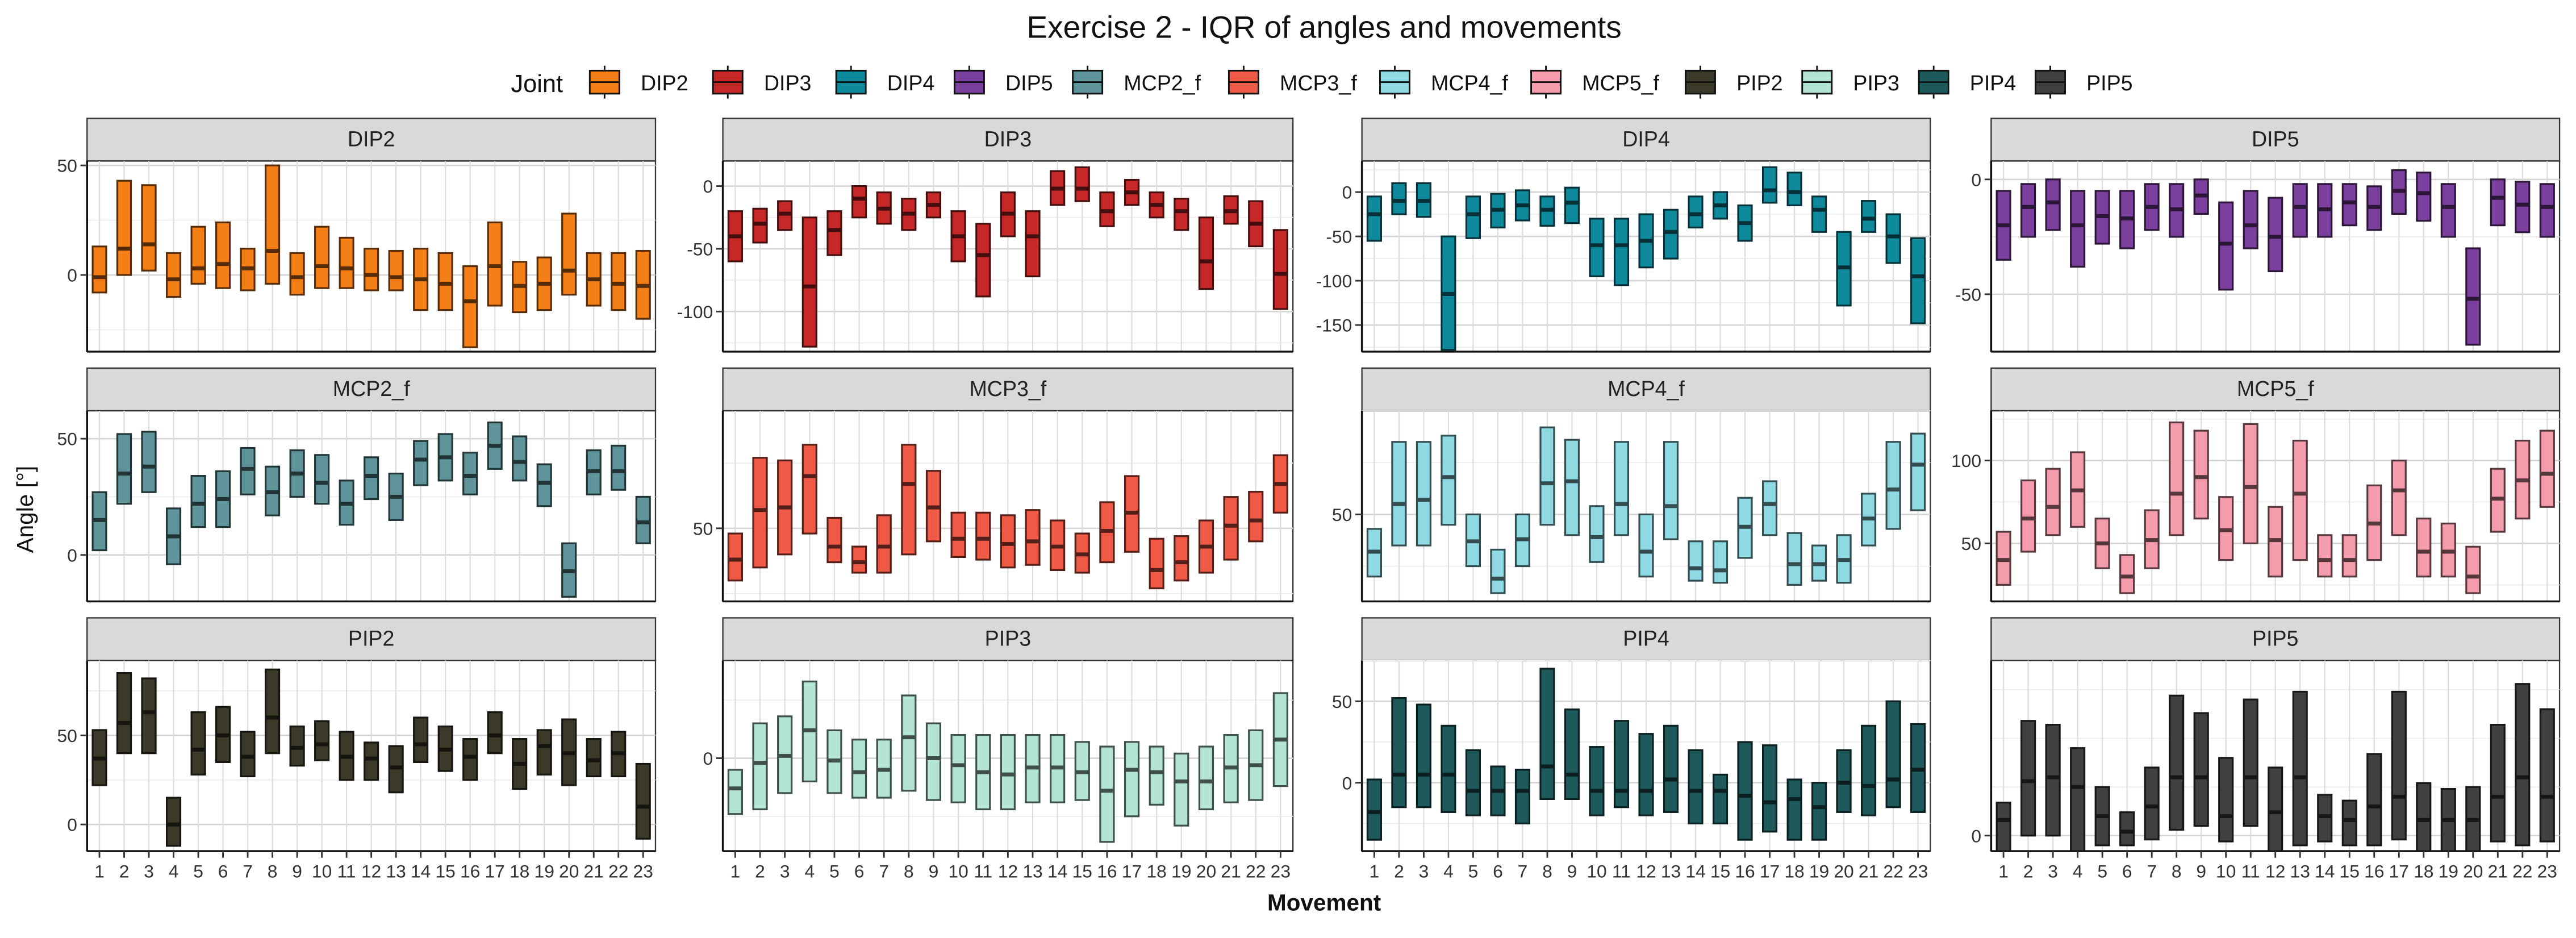  I want to click on x-tick-label: 14, so click(2325, 871).